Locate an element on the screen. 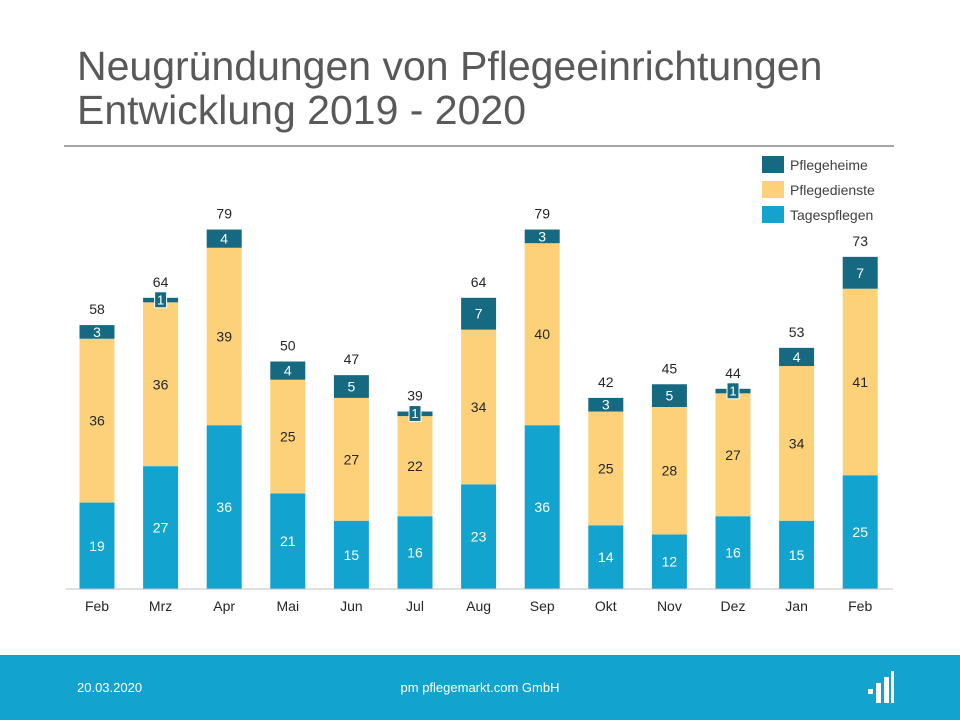 Image resolution: width=960 pixels, height=720 pixels. legend-label-pflegeheime: Pflegeheime is located at coordinates (829, 164).